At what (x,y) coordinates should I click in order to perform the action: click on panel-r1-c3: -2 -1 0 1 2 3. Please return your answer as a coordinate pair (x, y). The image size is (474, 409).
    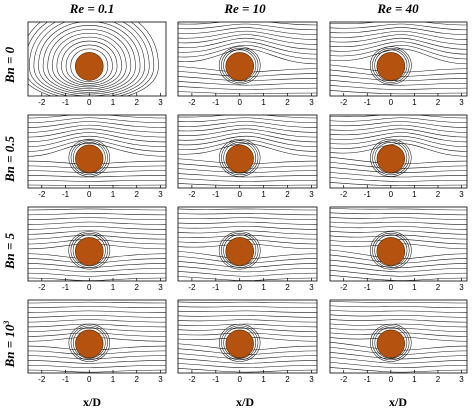
    Looking at the image, I should click on (398, 64).